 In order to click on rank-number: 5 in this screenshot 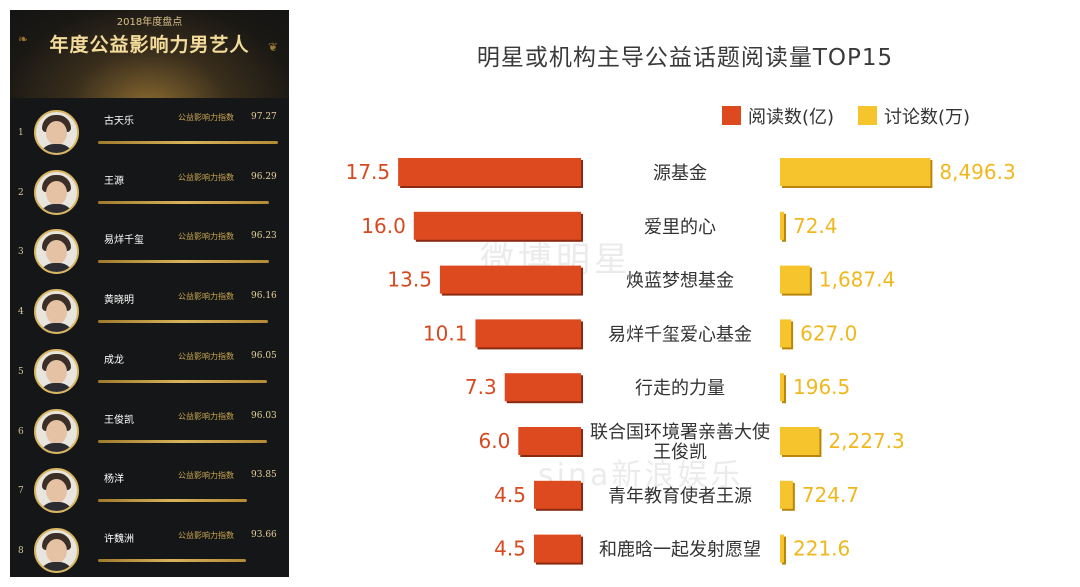, I will do `click(21, 371)`.